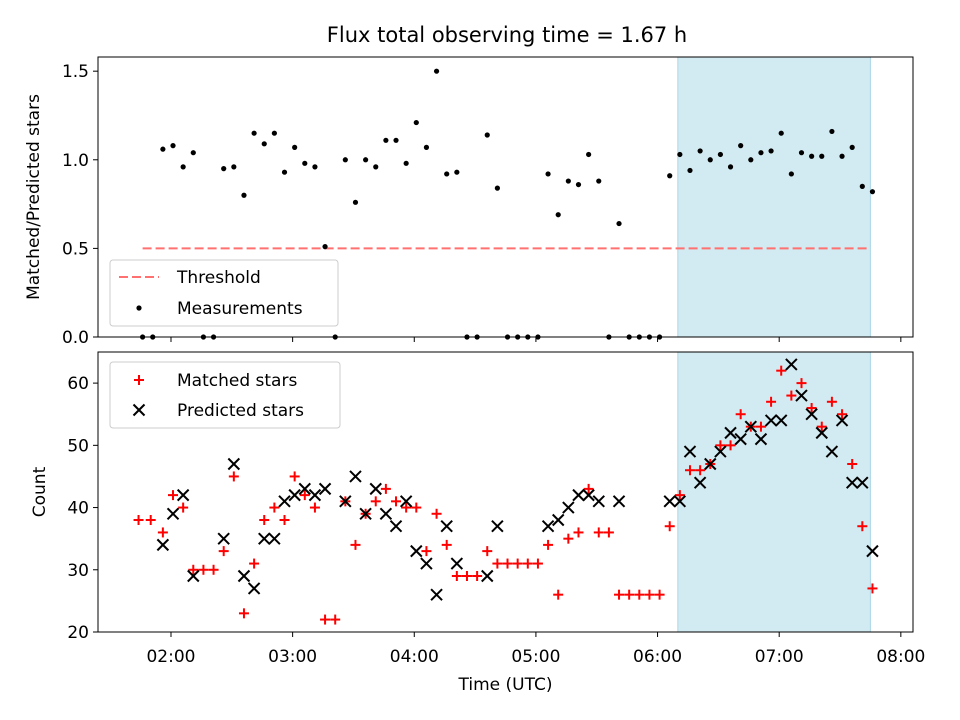 The image size is (960, 720). What do you see at coordinates (78, 446) in the screenshot?
I see `y-tick-label: 50` at bounding box center [78, 446].